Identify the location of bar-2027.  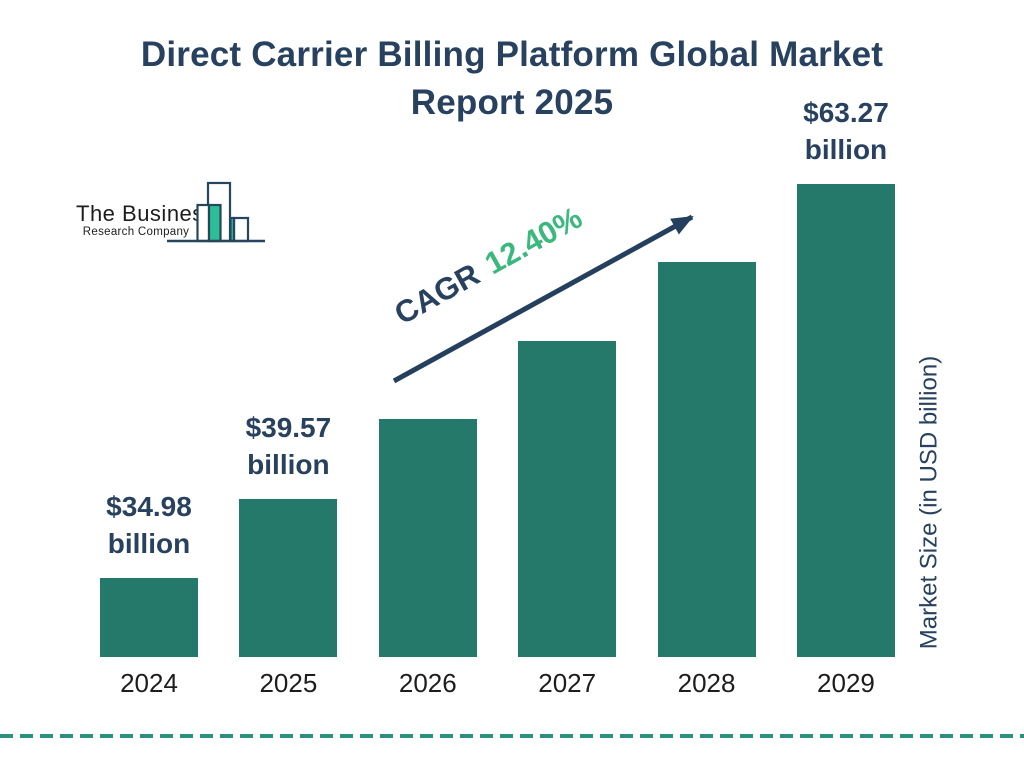
(567, 499).